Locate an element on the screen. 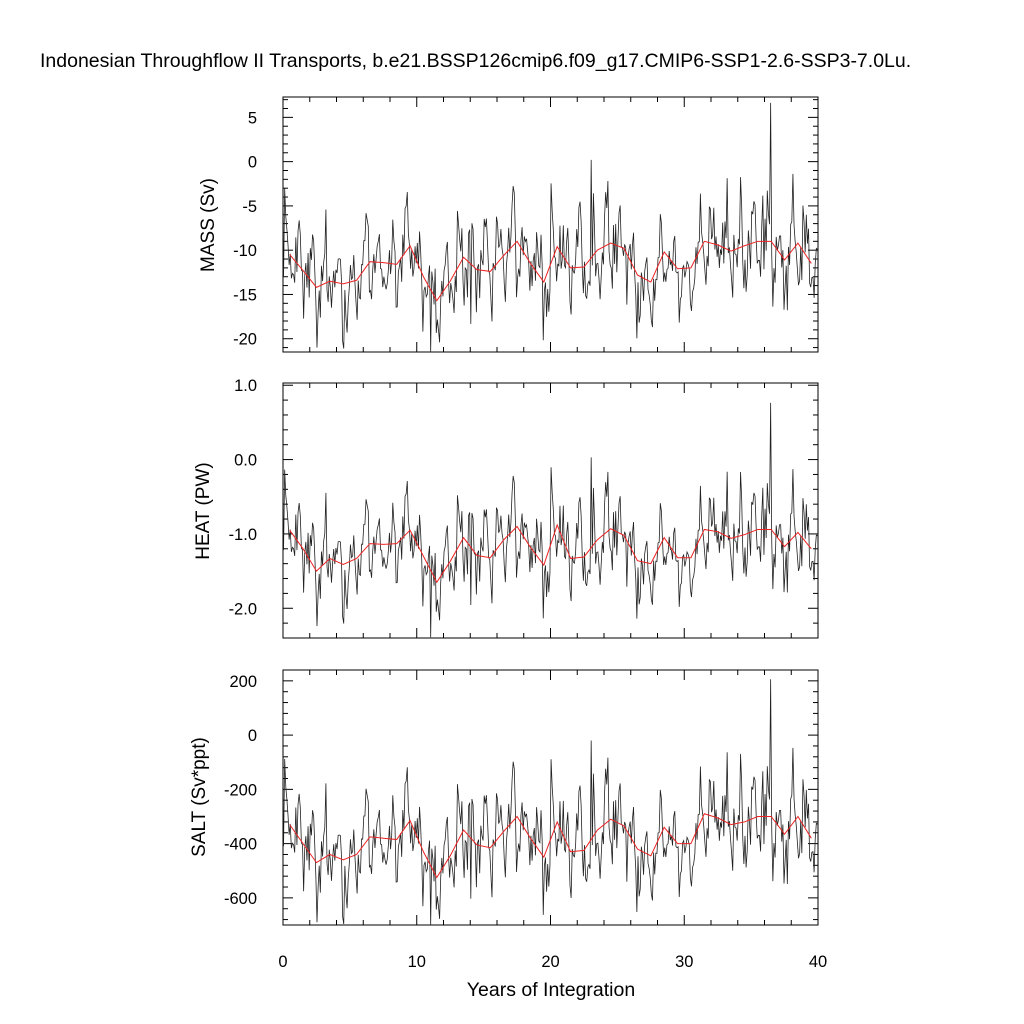  panel-heat-ylabel: HEAT (PW) is located at coordinates (203, 510).